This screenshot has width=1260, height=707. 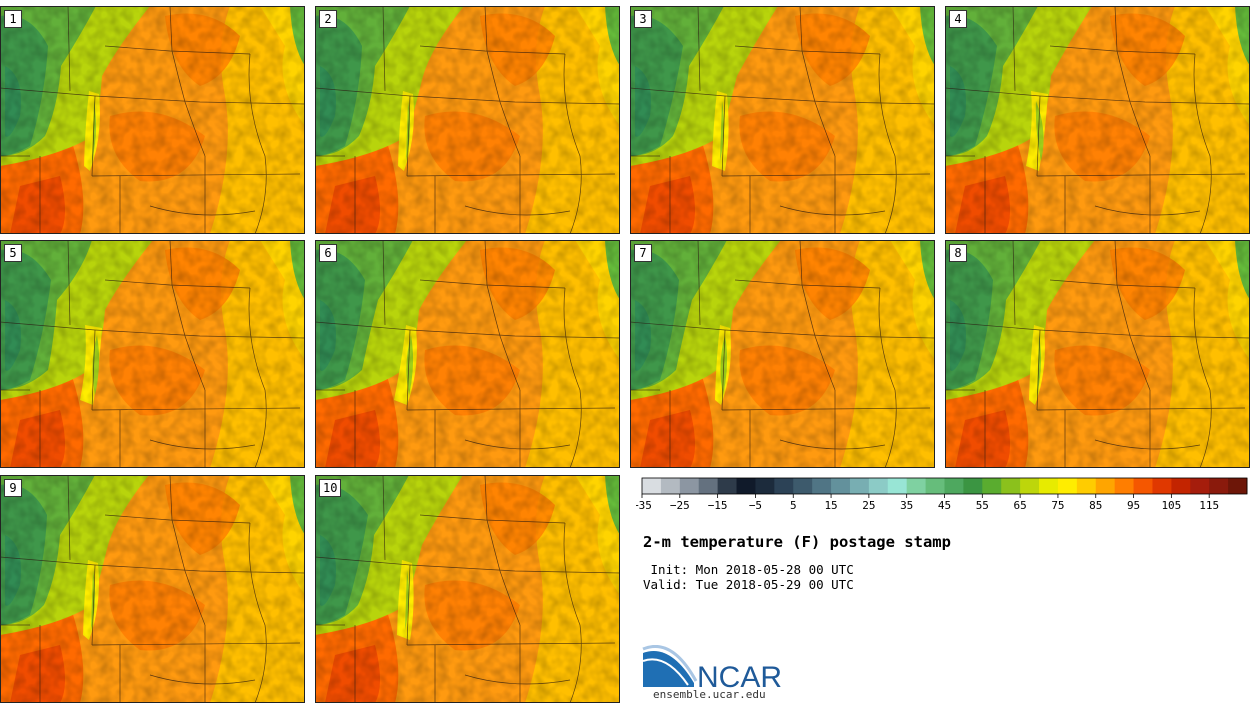 I want to click on colorbar-tick-label: 15, so click(x=830, y=505).